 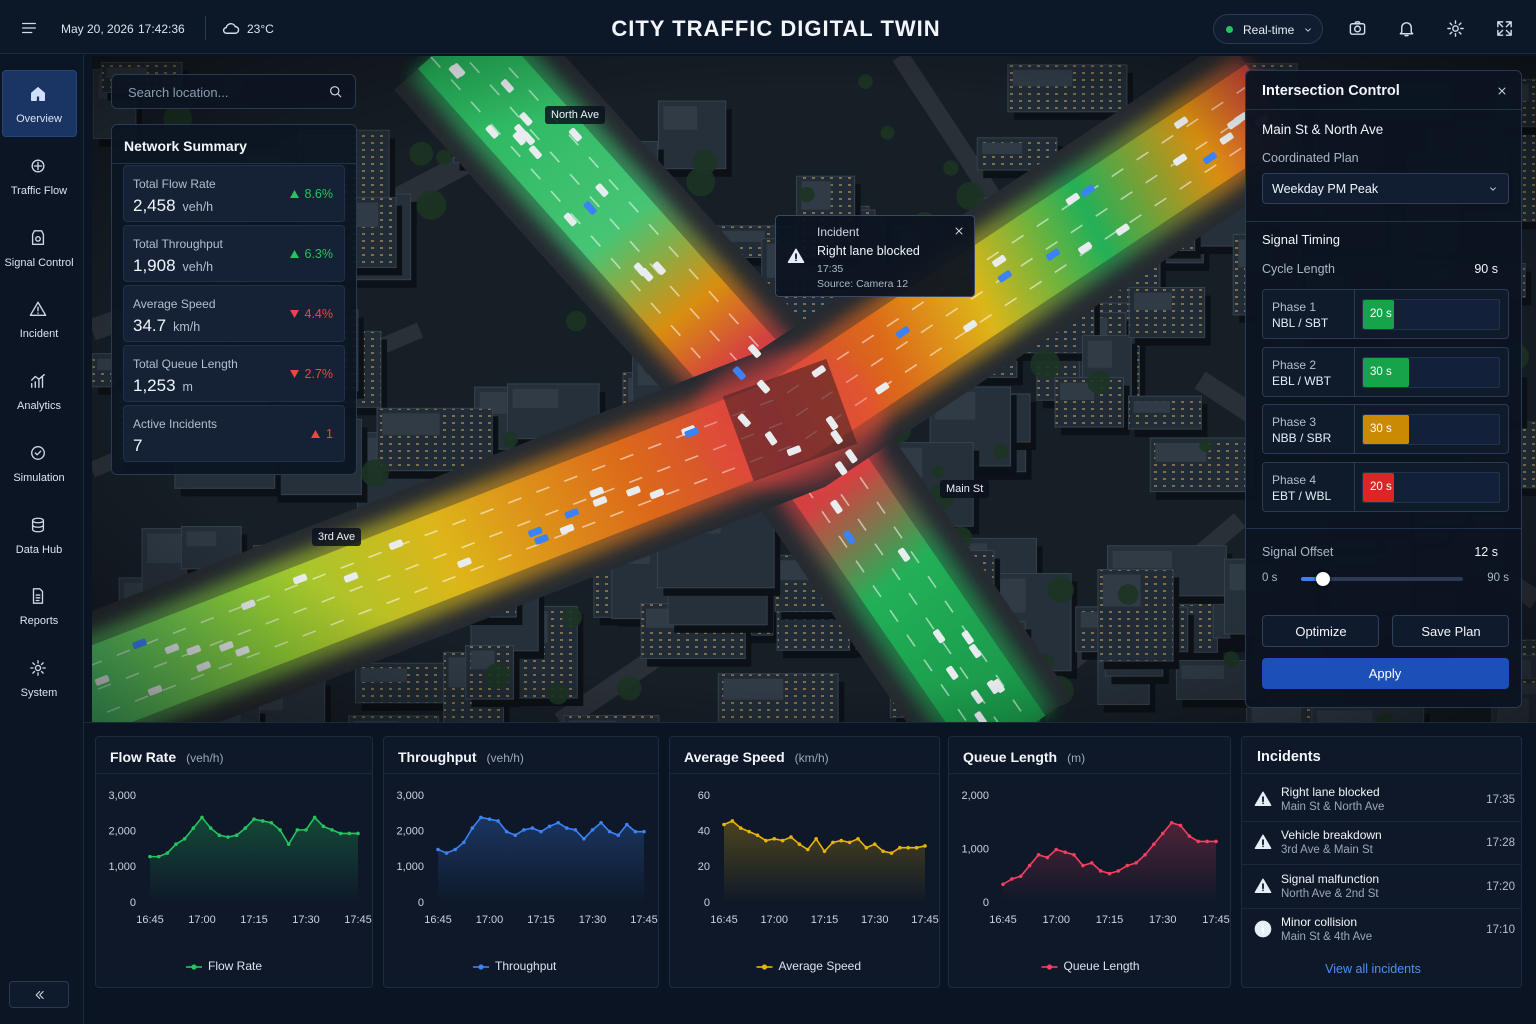 I want to click on slider-fill, so click(x=1312, y=579).